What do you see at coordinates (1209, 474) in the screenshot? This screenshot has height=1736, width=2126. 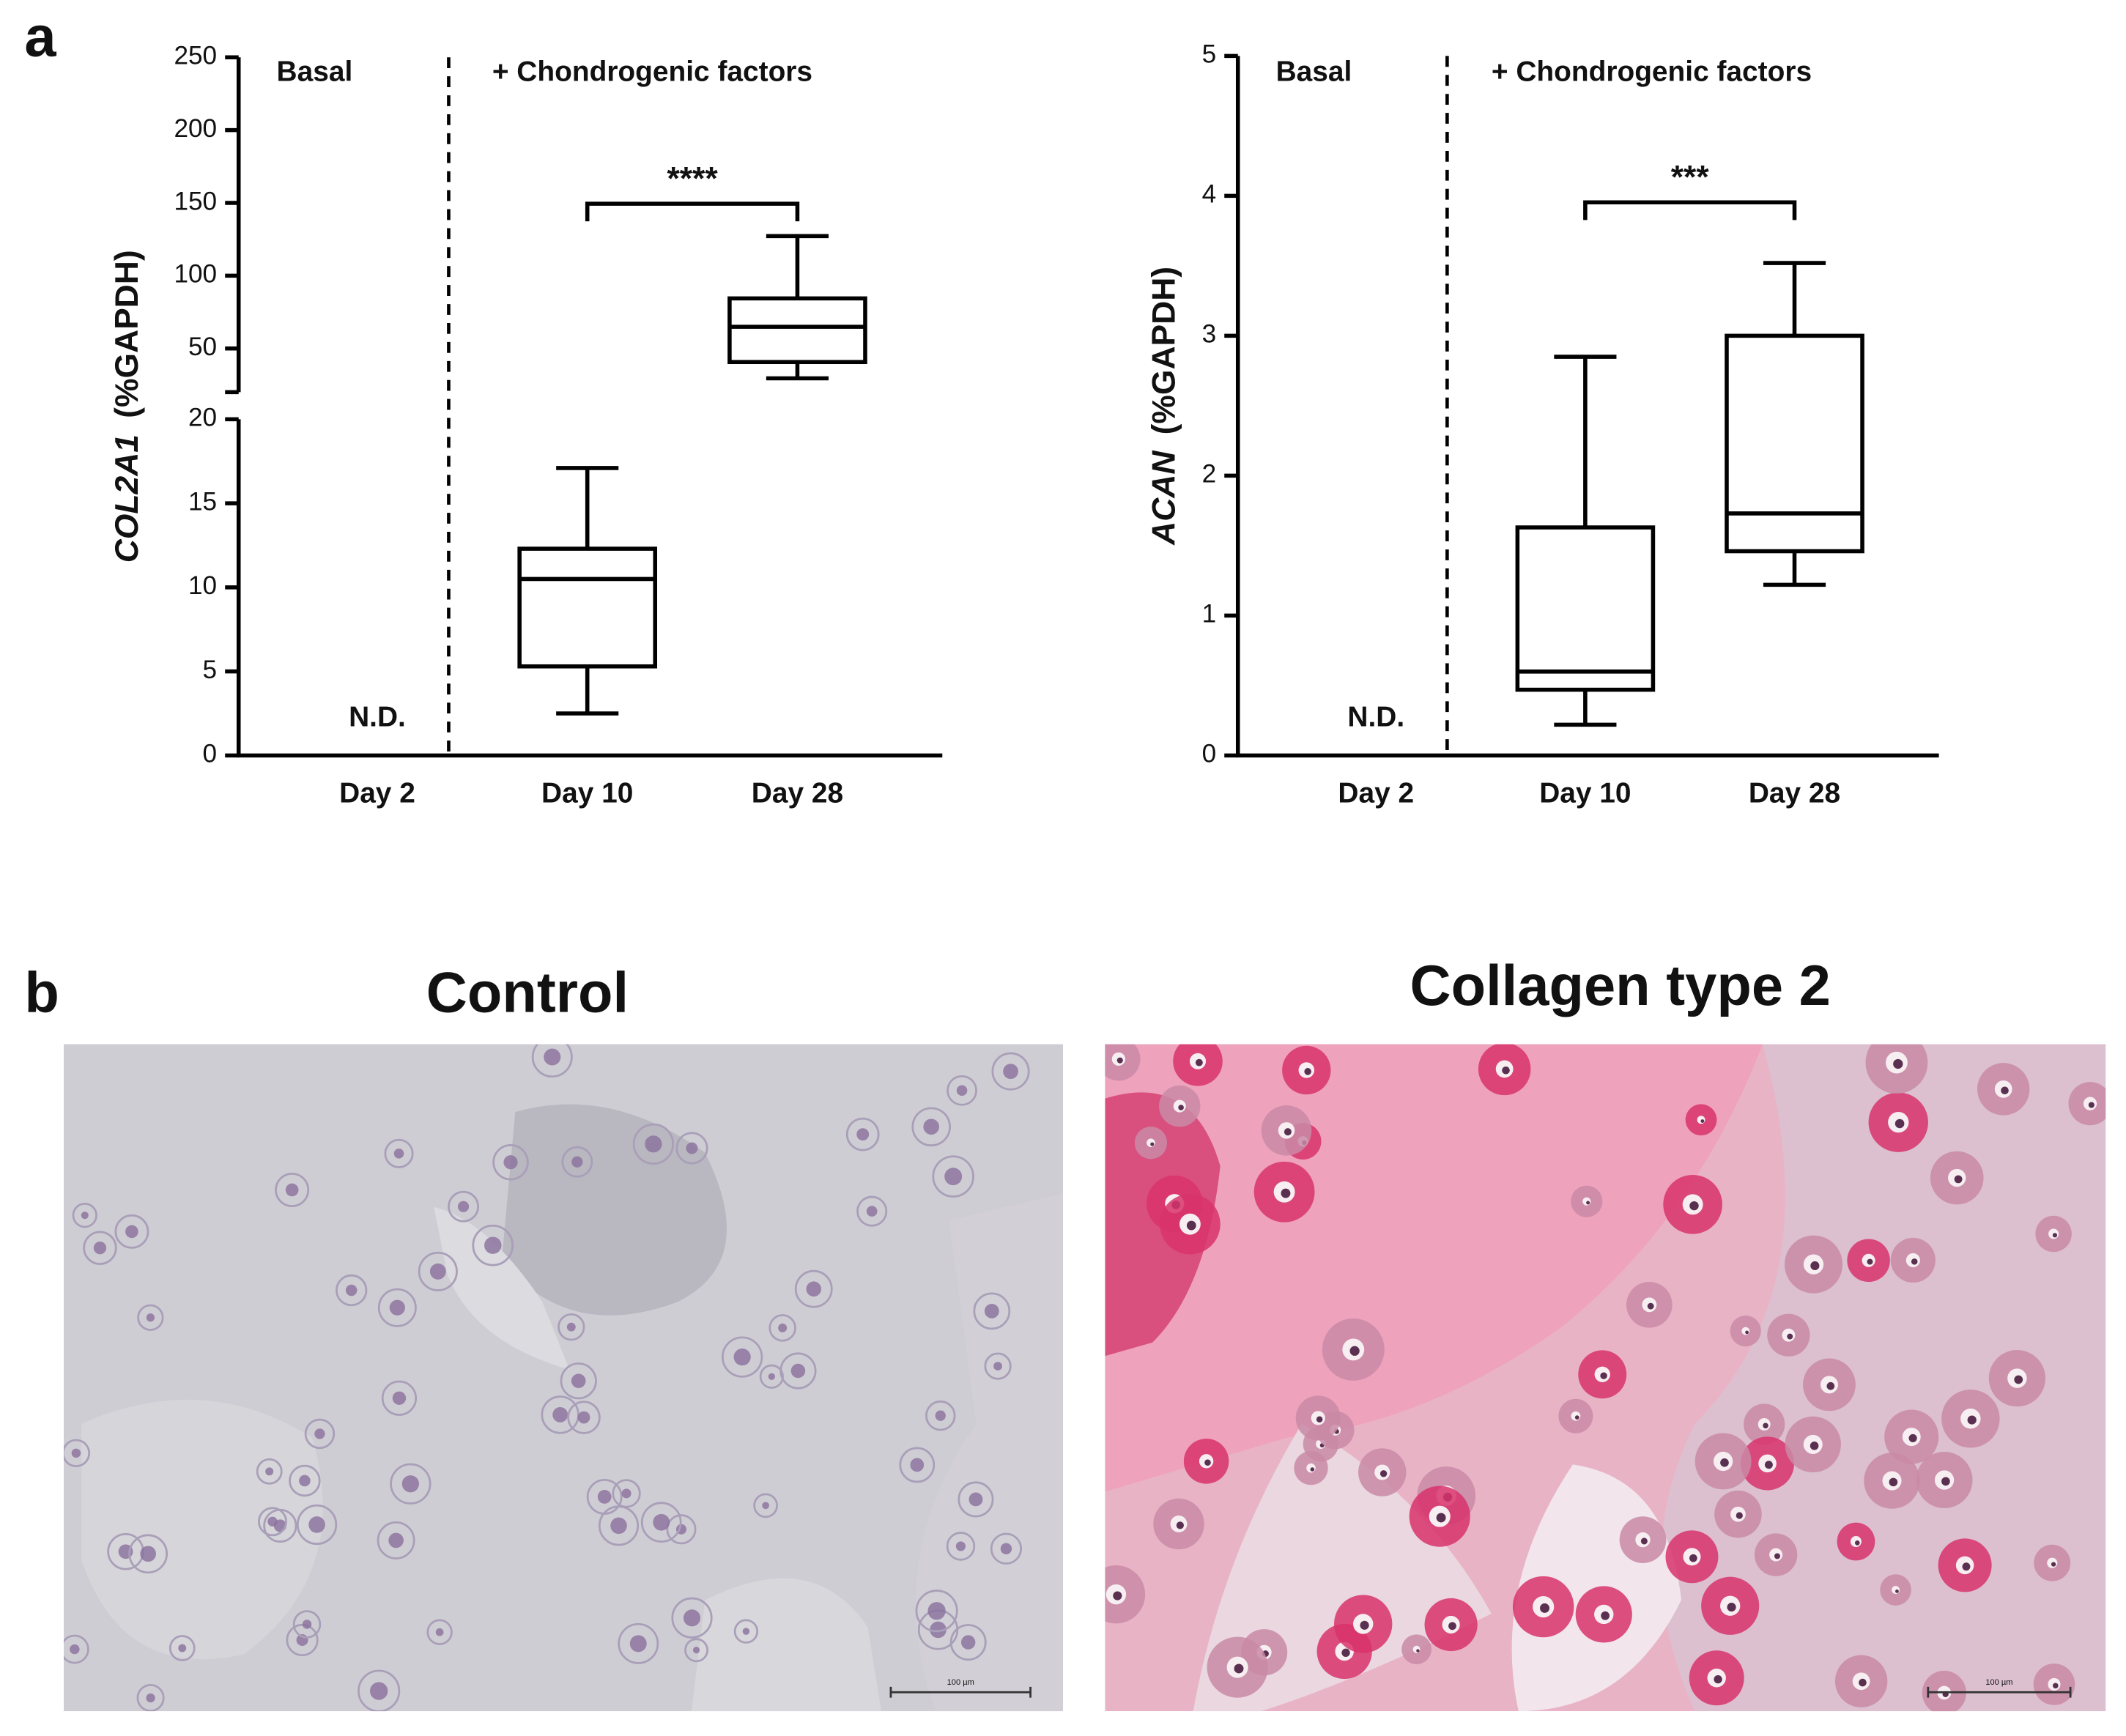 I see `y-tick-label: 2` at bounding box center [1209, 474].